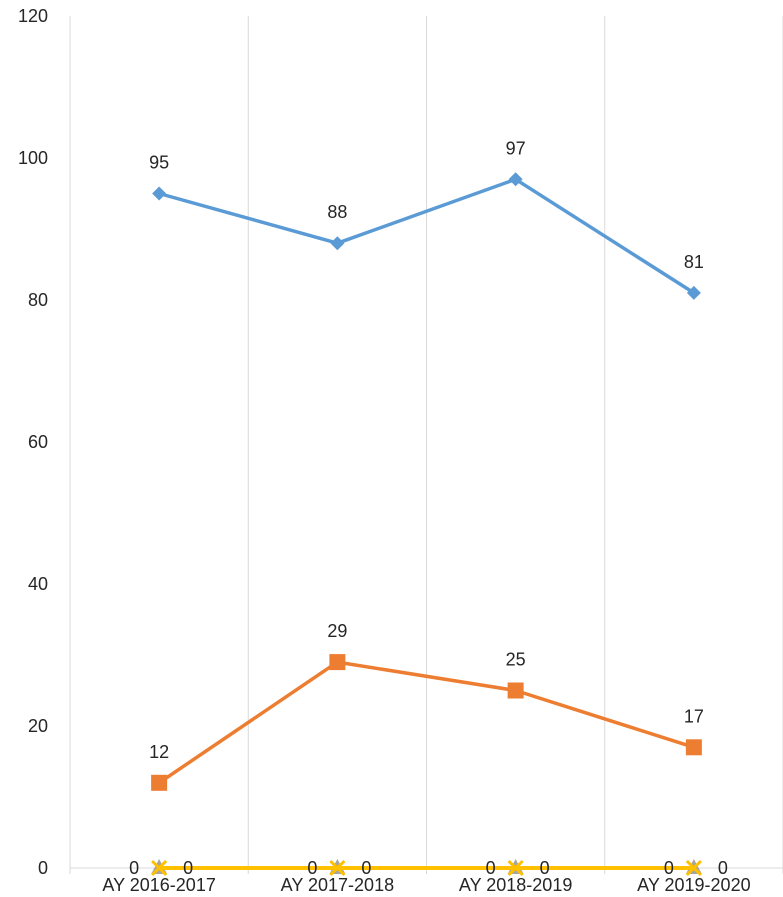 The height and width of the screenshot is (897, 783). I want to click on y-tick-label: 100, so click(33, 158).